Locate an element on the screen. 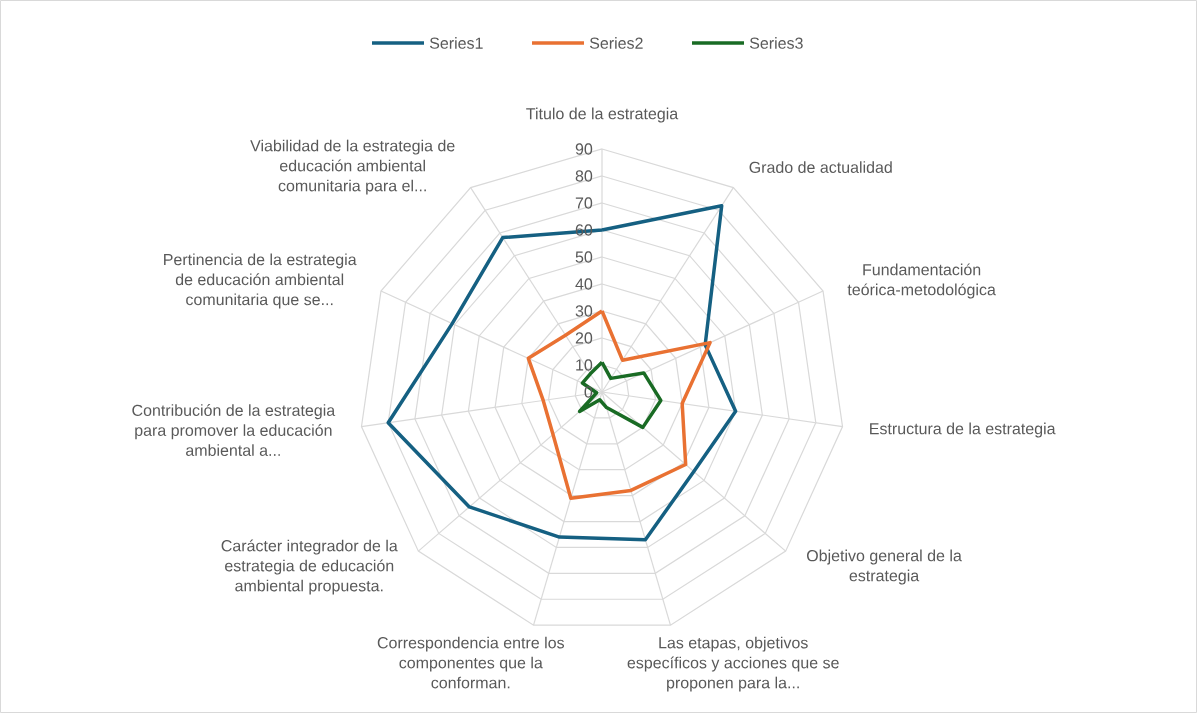  legend-label: Series1 is located at coordinates (456, 43).